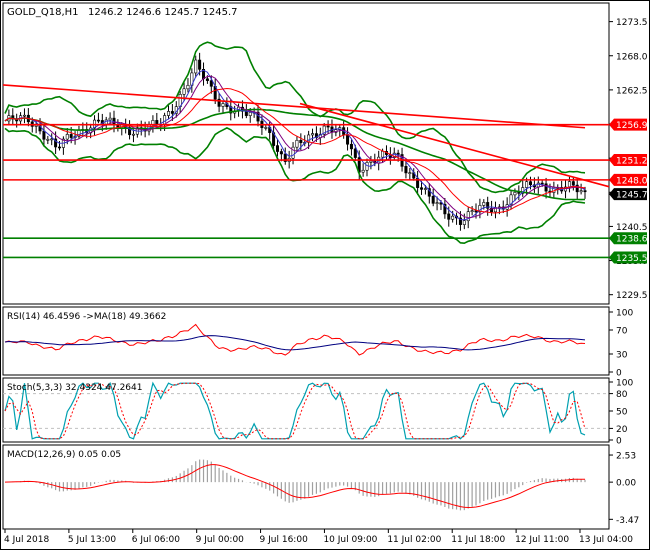 The width and height of the screenshot is (650, 554). What do you see at coordinates (619, 374) in the screenshot?
I see `rsi-tick-label: 0` at bounding box center [619, 374].